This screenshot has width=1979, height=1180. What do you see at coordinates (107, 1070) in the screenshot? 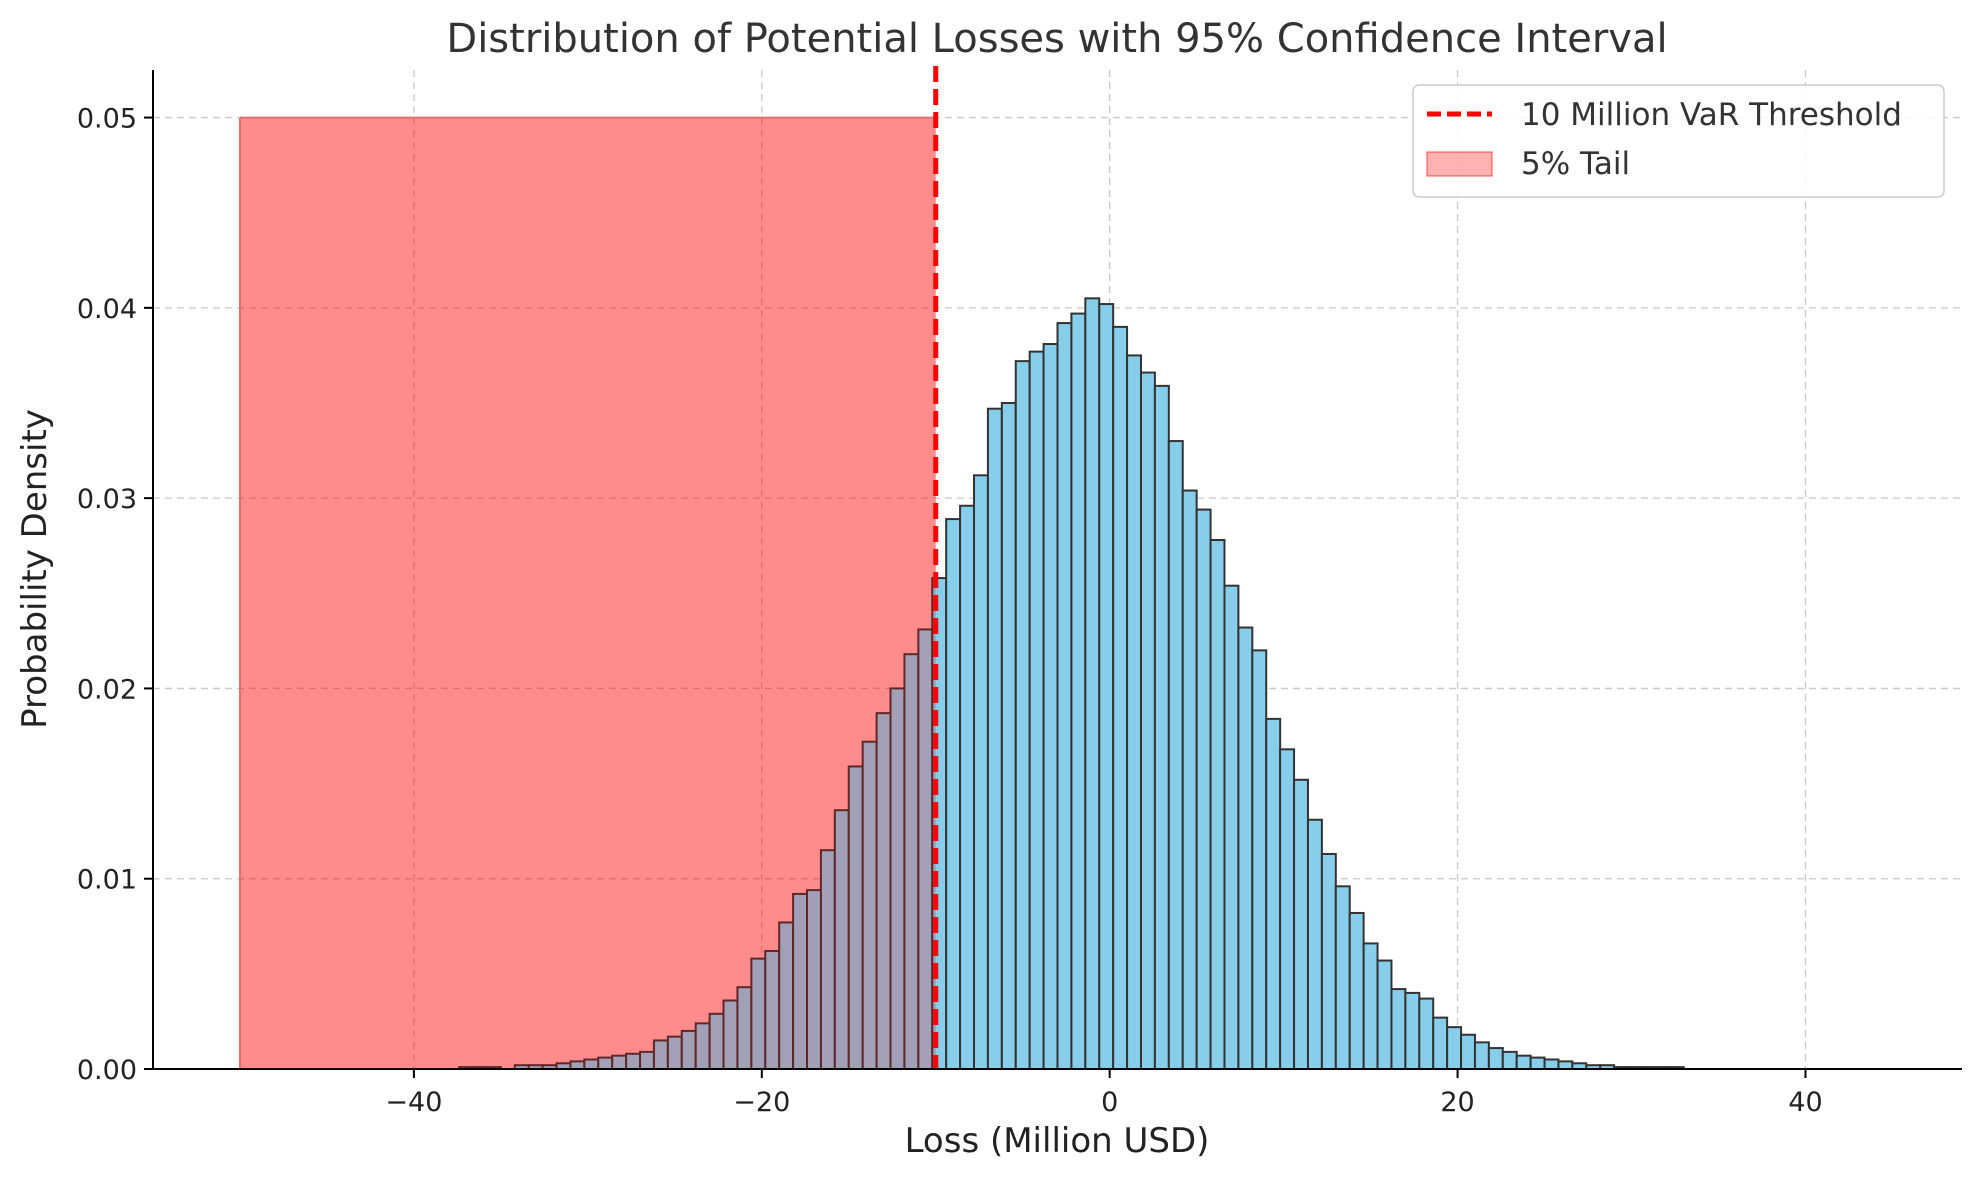
I see `y-tick-label: 0.00` at bounding box center [107, 1070].